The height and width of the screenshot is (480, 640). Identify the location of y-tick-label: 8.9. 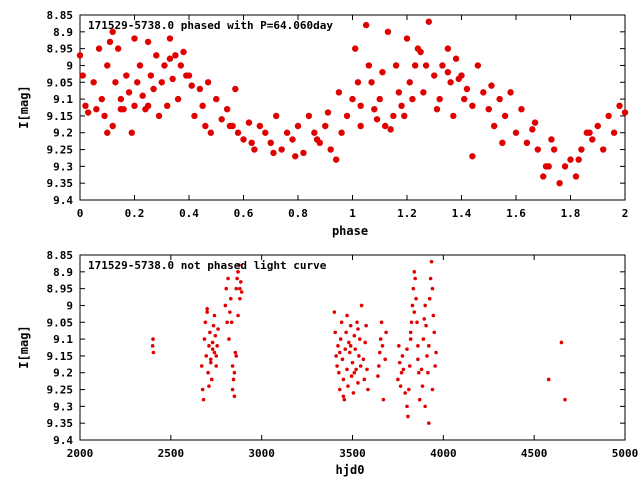
(63, 272).